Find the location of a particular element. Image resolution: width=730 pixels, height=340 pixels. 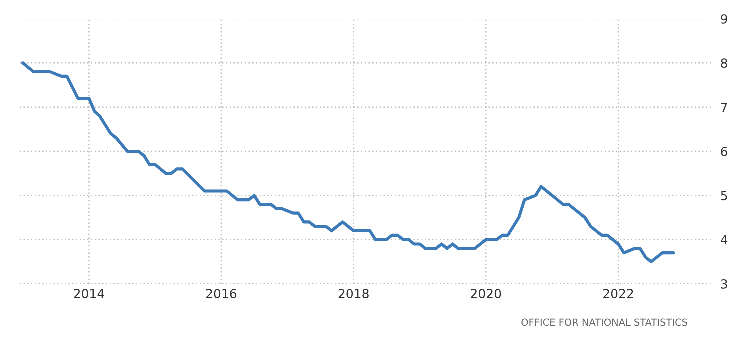

x-tick-label: 2020 is located at coordinates (486, 294).